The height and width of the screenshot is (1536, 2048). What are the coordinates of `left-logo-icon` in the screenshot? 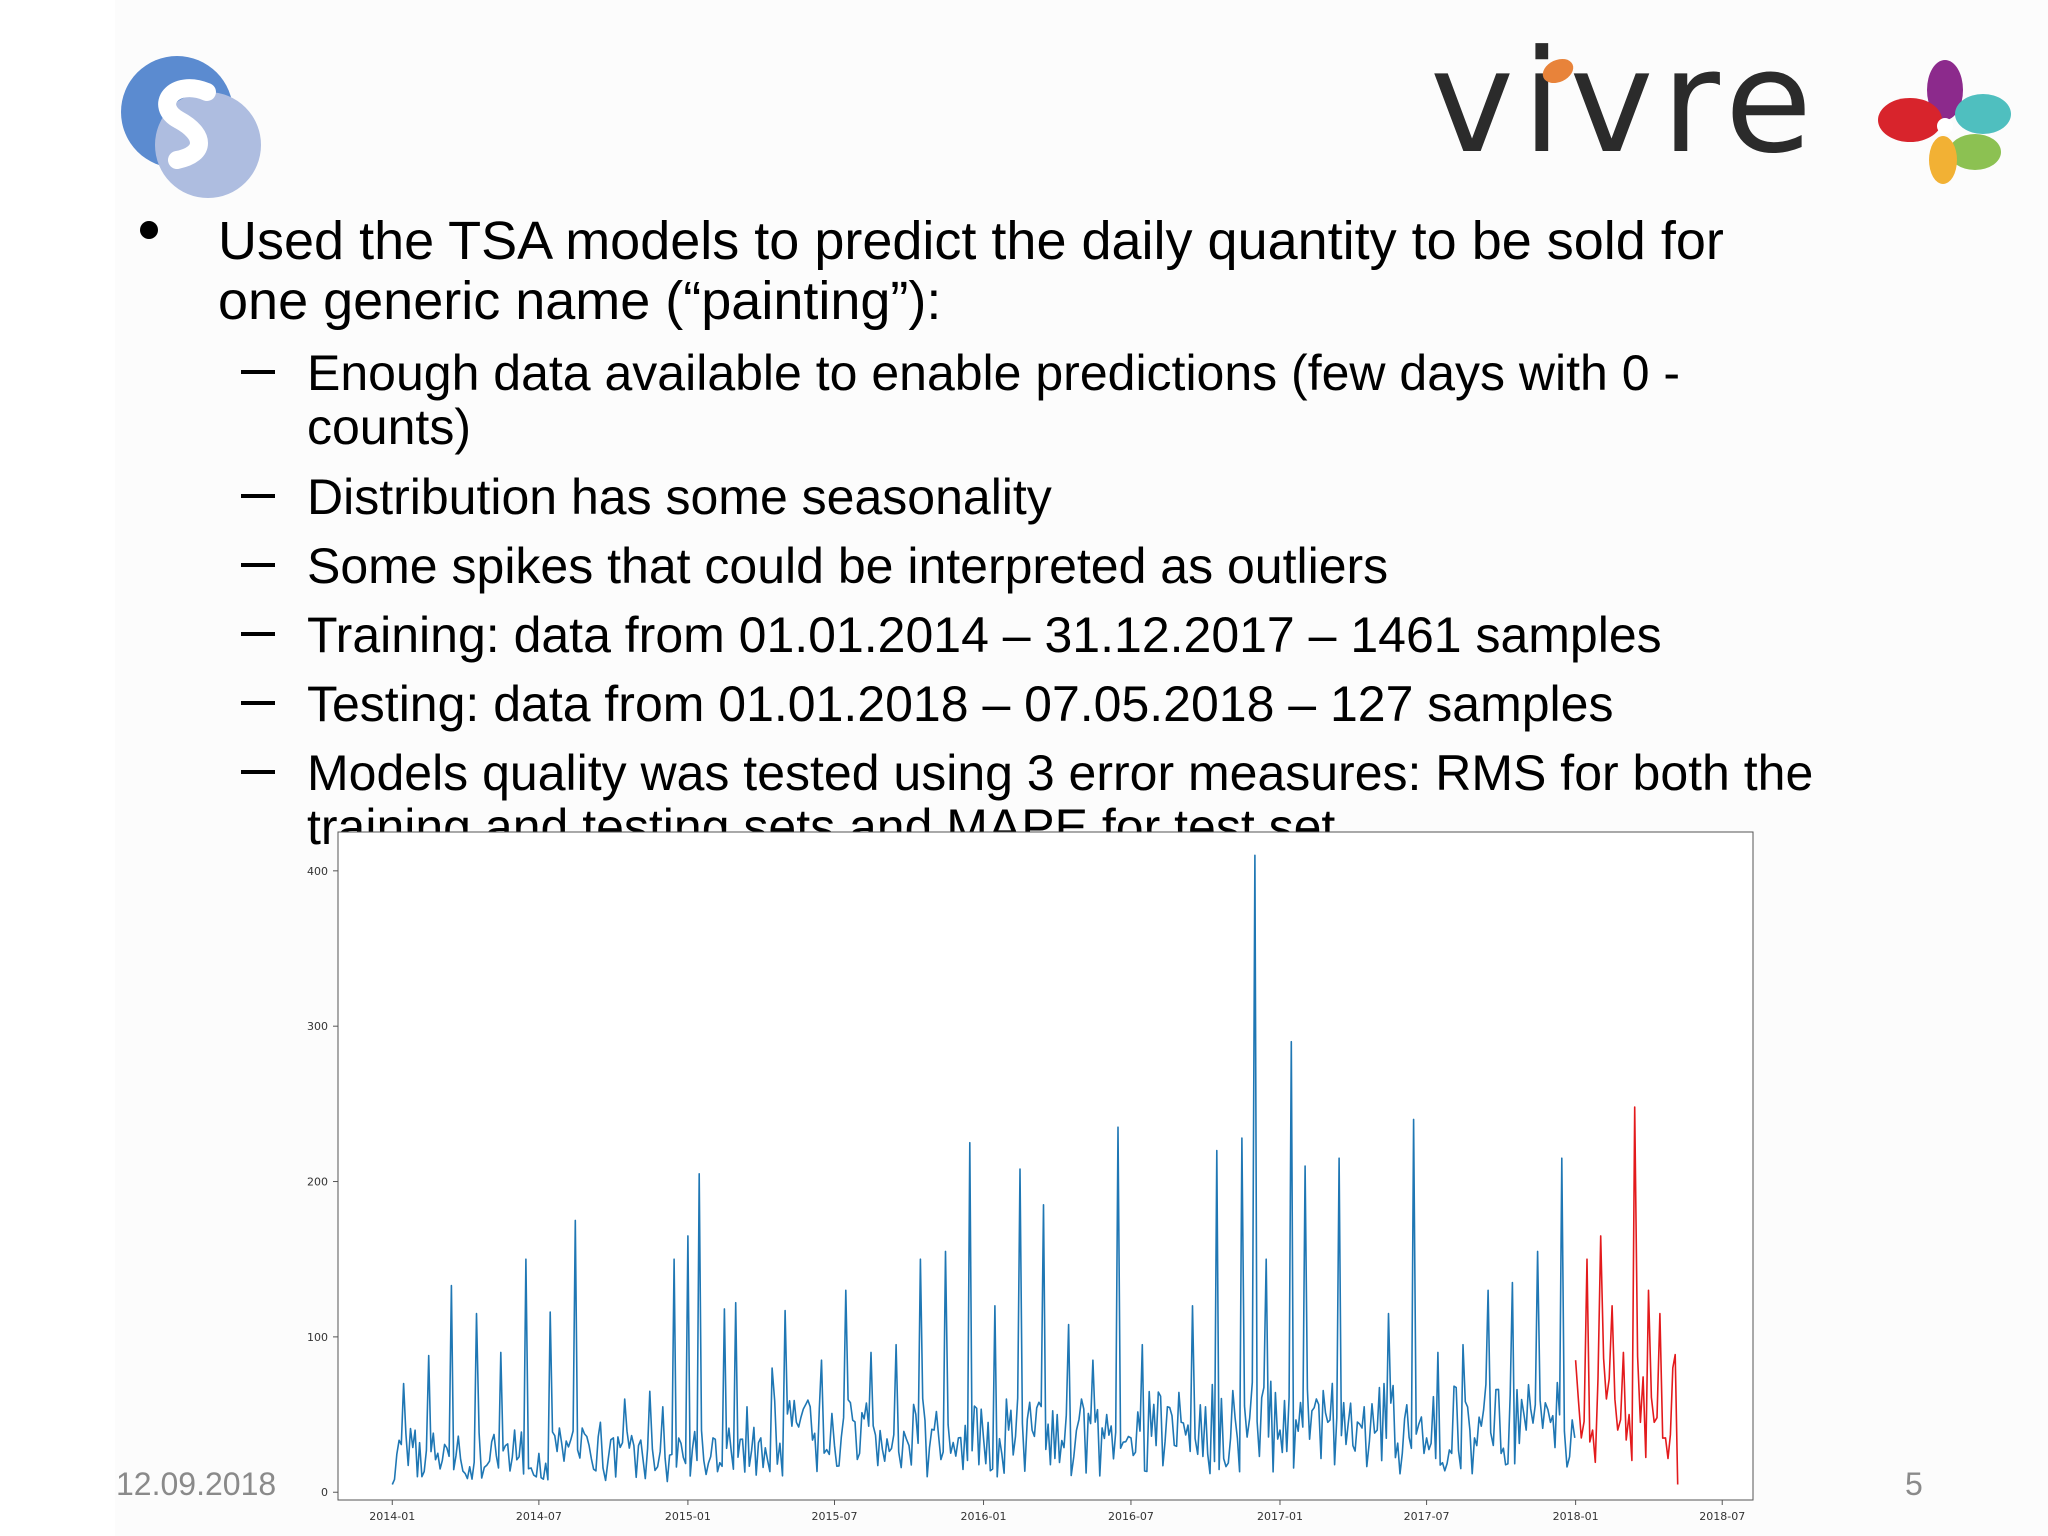 It's located at (193, 128).